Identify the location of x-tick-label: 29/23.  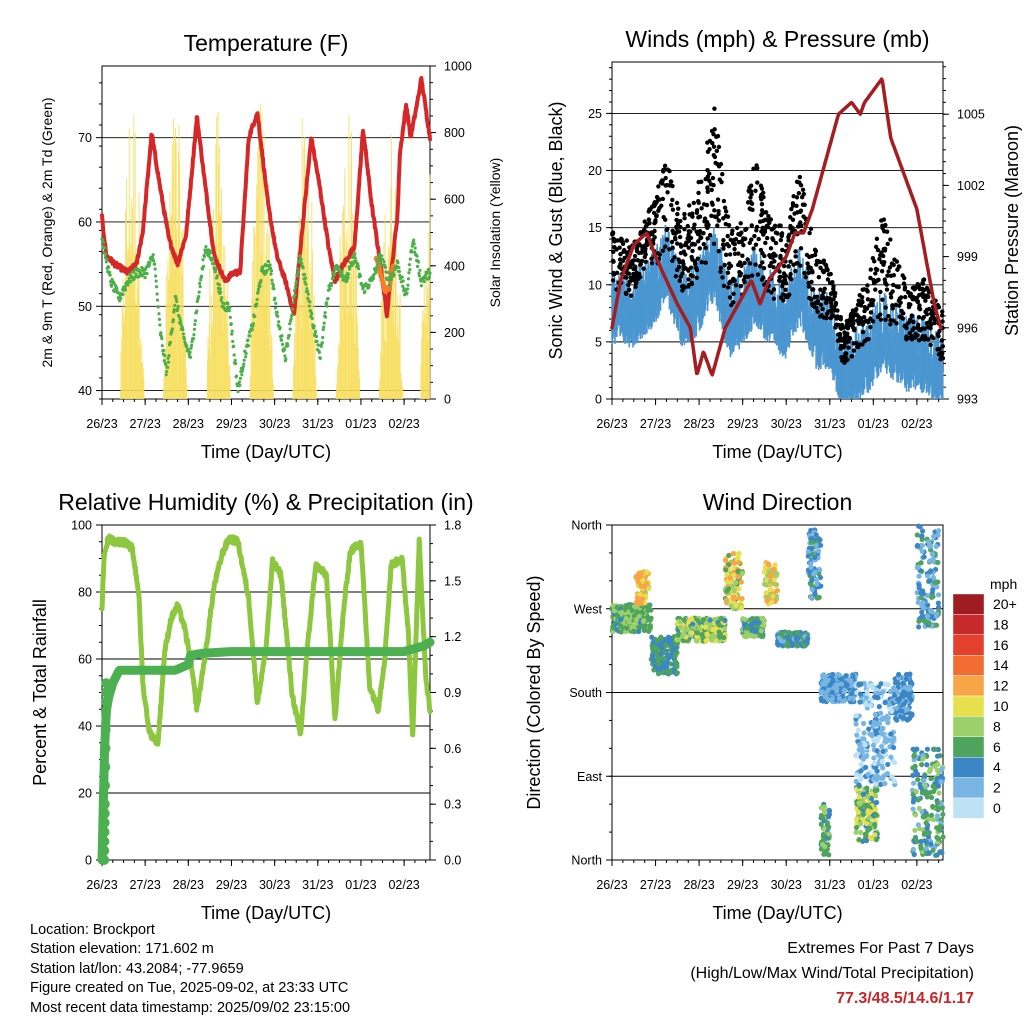
(231, 885).